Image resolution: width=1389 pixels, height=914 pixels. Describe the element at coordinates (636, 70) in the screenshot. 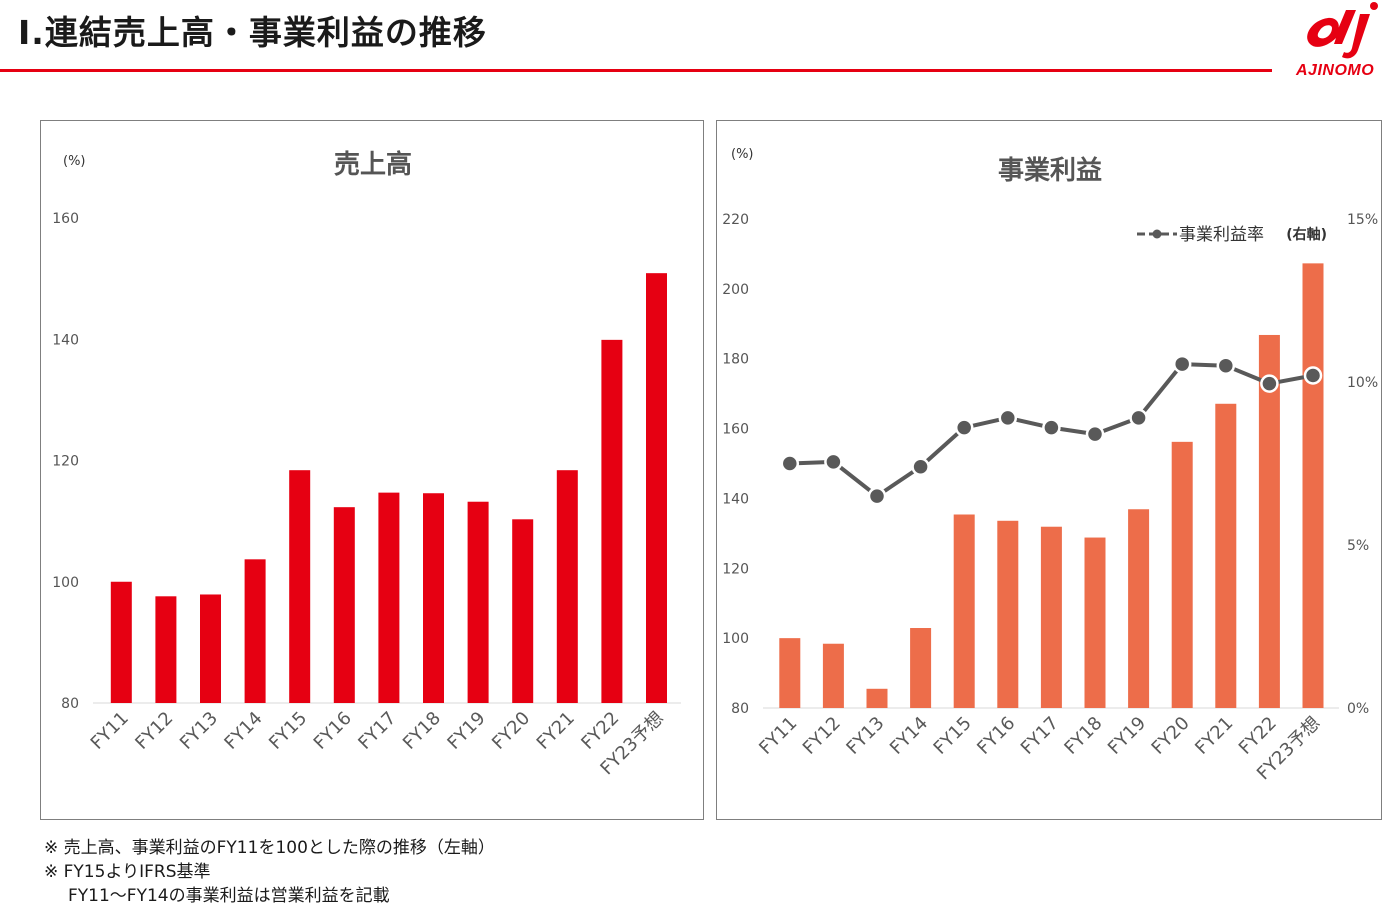

I see `title-rule` at that location.